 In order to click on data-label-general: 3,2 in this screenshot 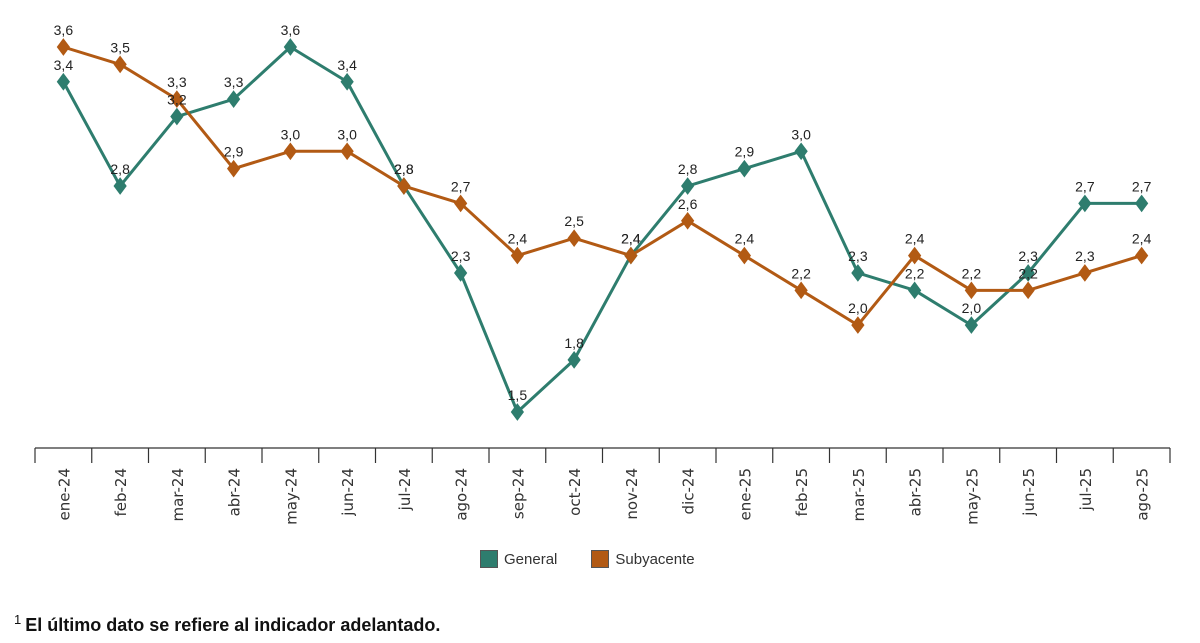, I will do `click(177, 100)`.